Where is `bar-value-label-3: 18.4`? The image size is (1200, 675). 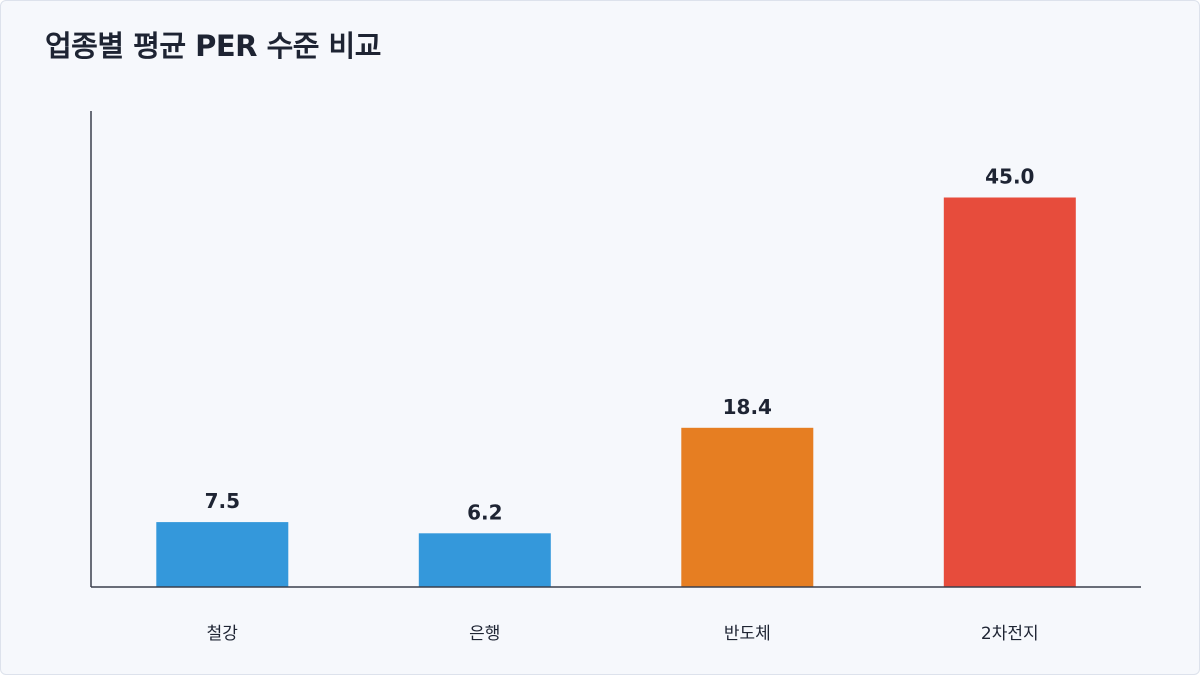 bar-value-label-3: 18.4 is located at coordinates (747, 407).